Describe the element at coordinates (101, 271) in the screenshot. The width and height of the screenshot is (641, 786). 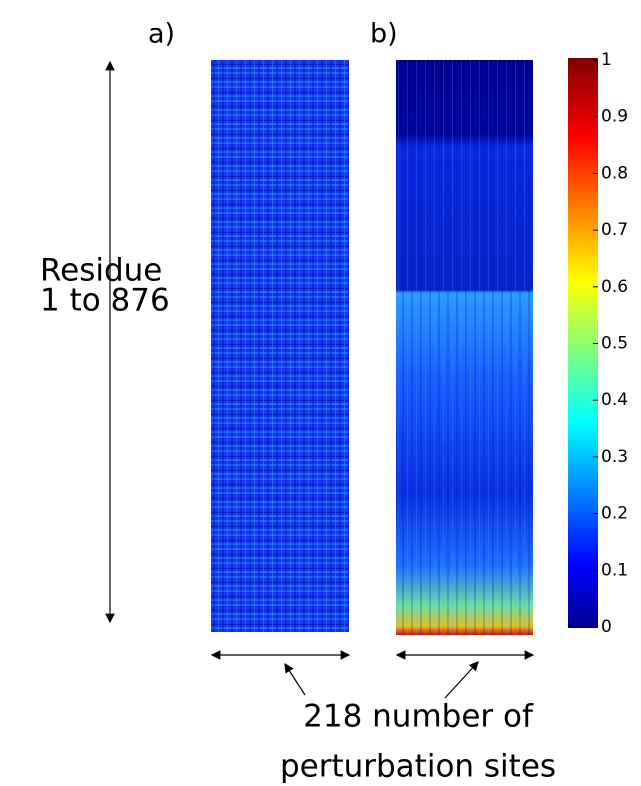
I see `y-label: Residue` at that location.